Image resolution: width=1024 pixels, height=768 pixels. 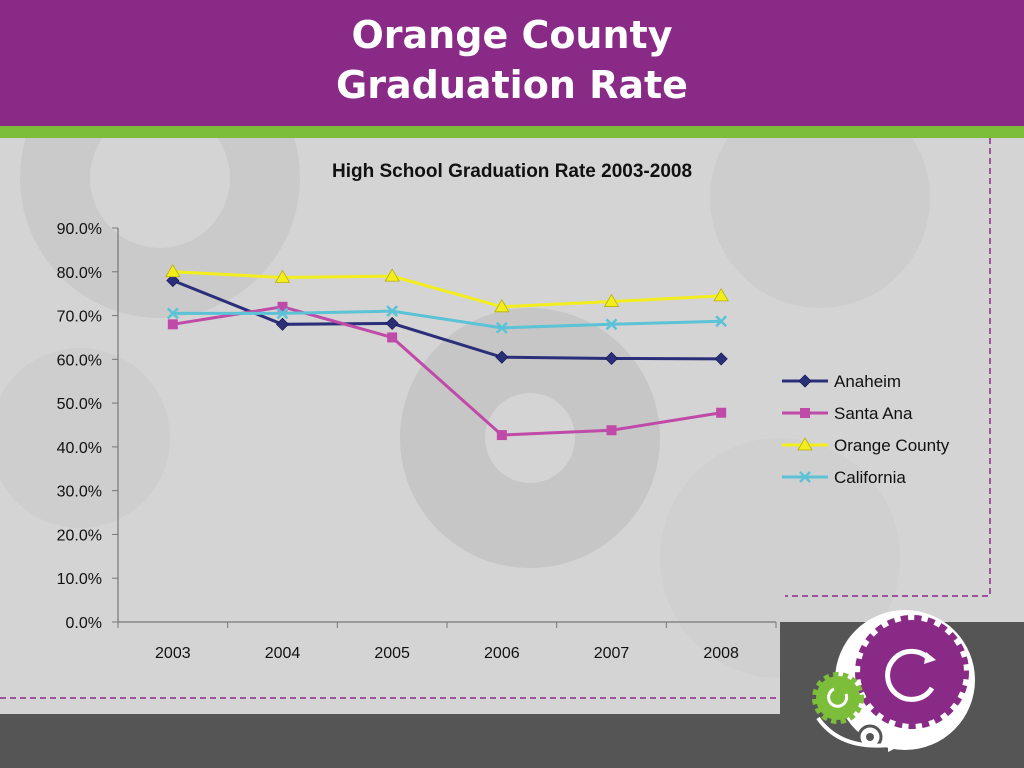 I want to click on y-tick-label: 60.0%, so click(x=79, y=360).